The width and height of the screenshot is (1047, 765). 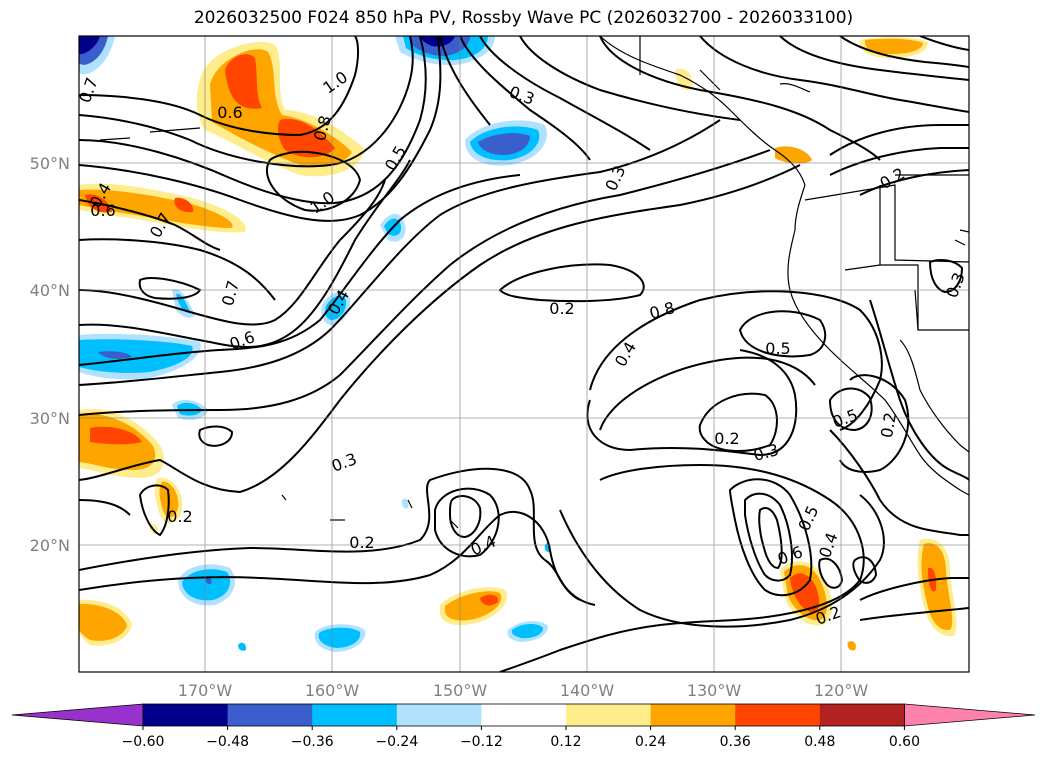 I want to click on colorbar-tick-label: −0.48, so click(x=227, y=742).